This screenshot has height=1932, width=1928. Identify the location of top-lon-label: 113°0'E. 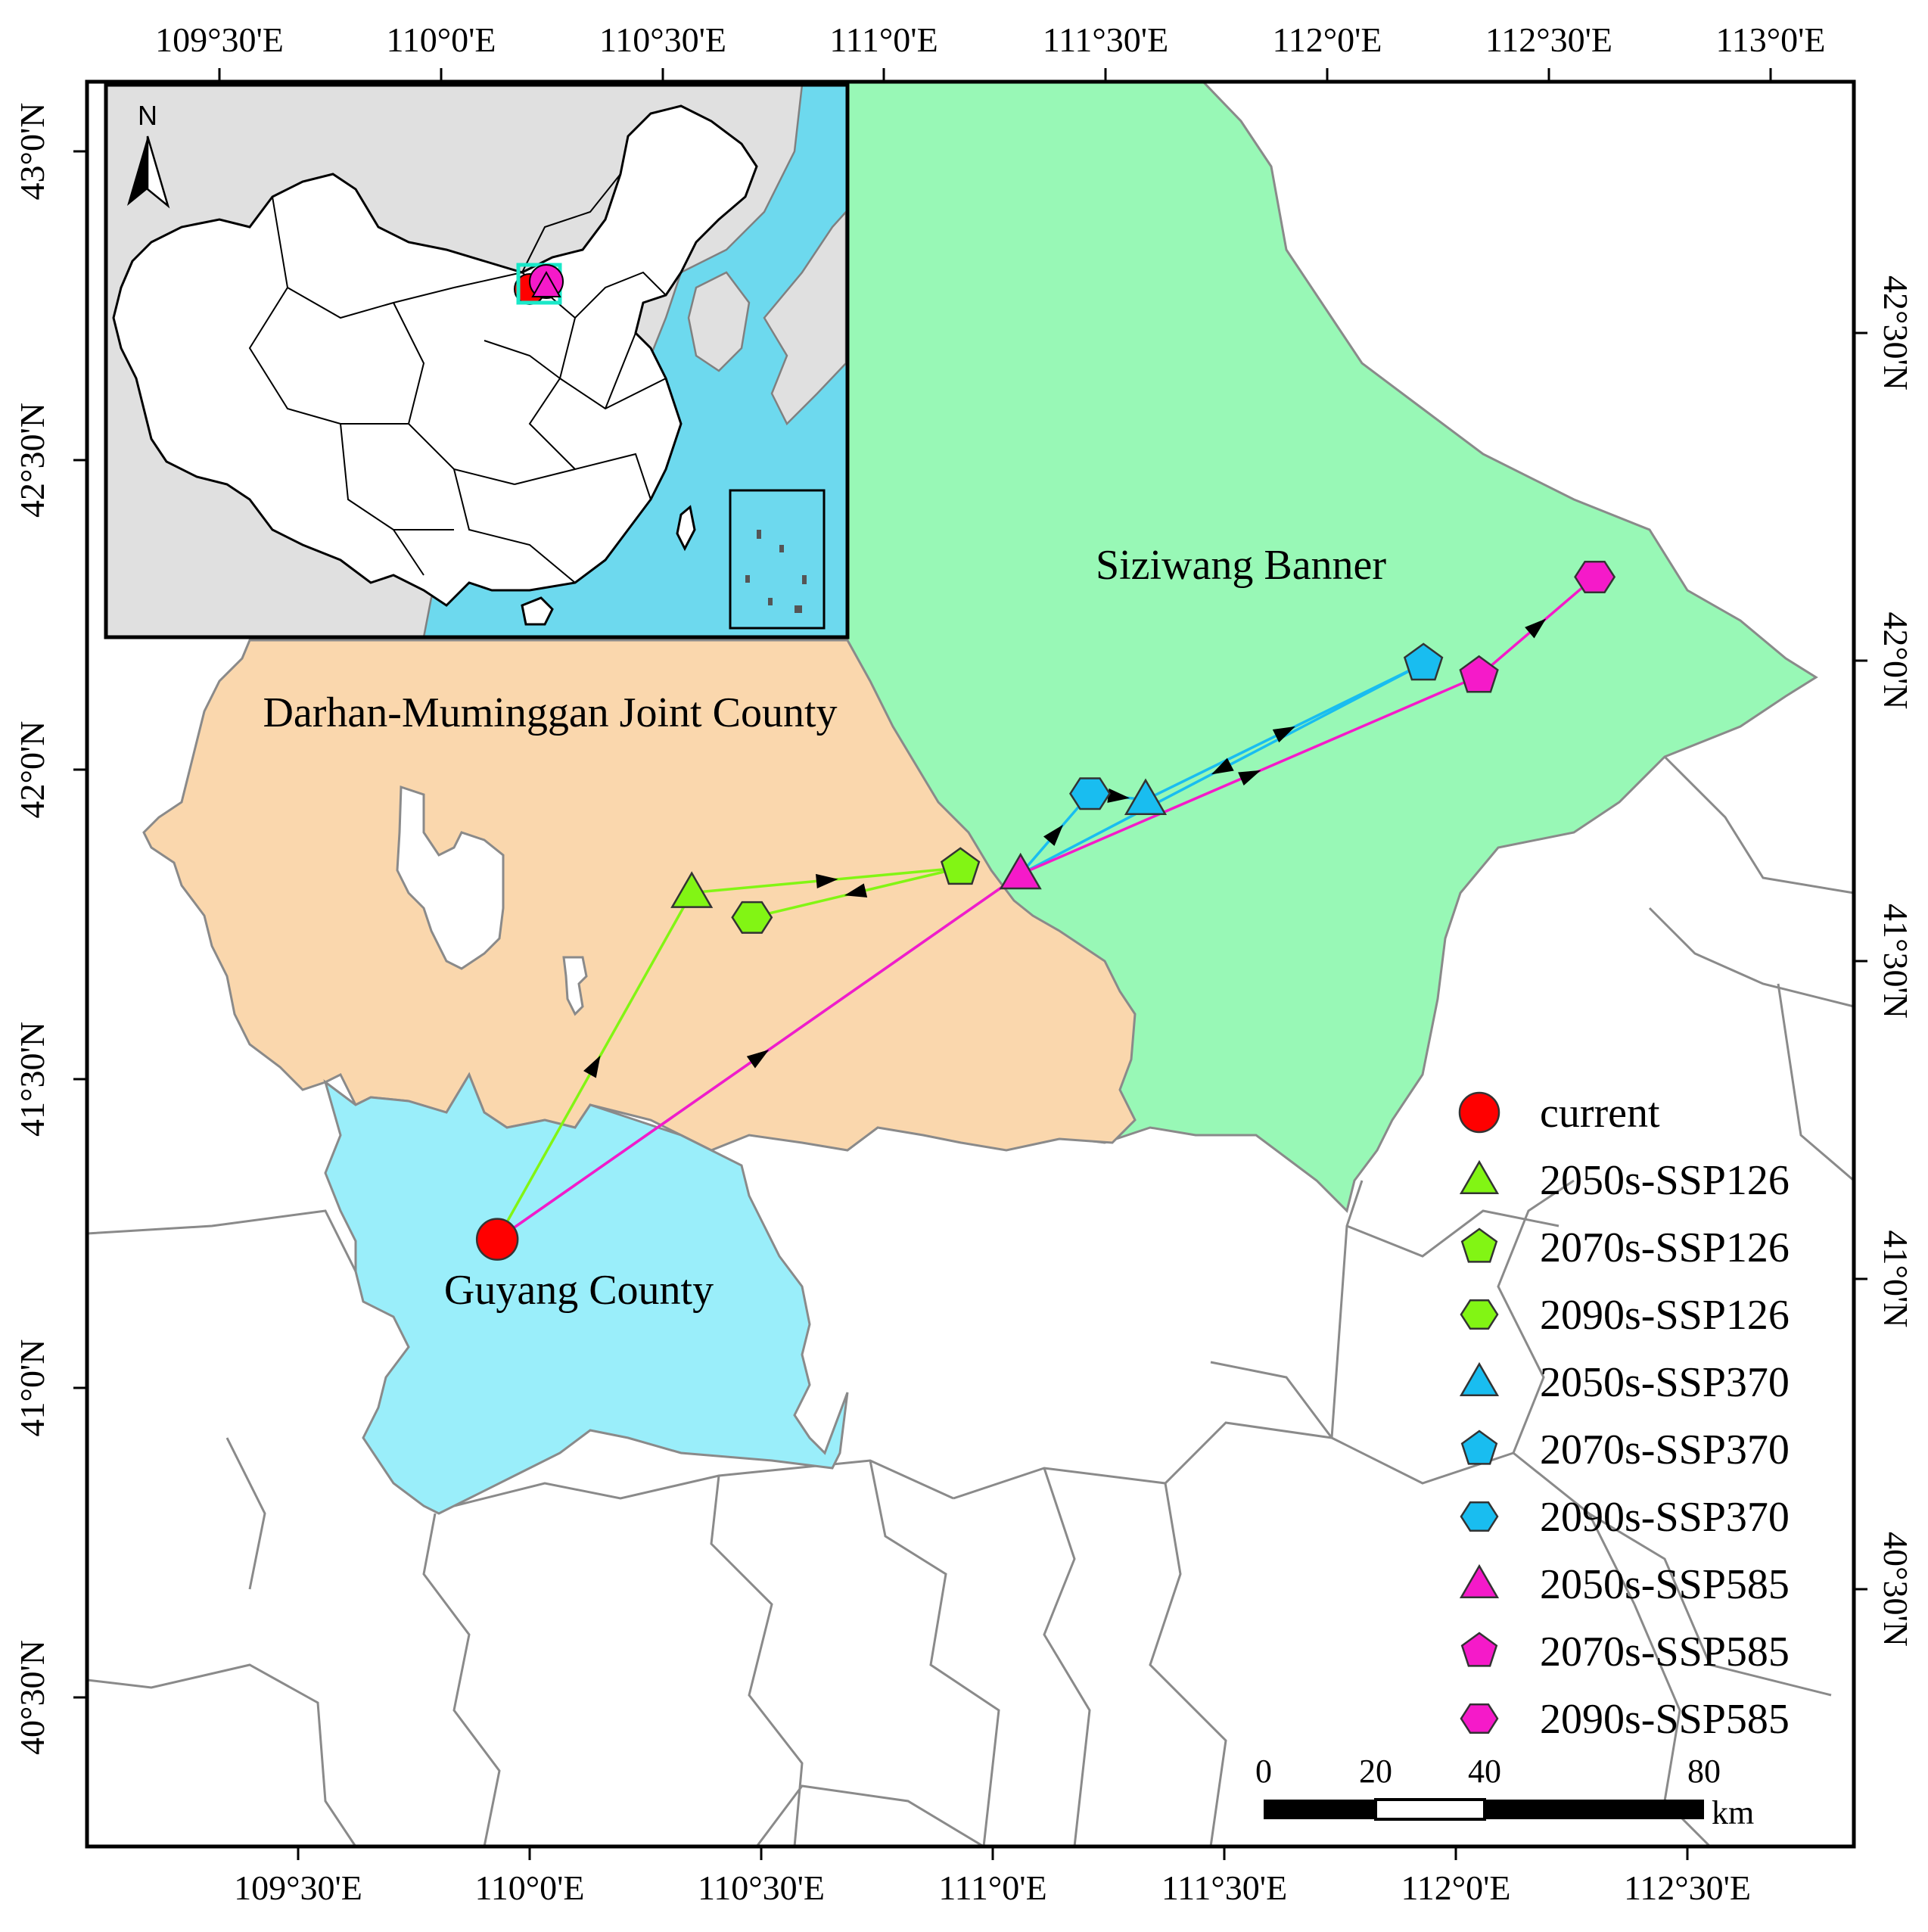
(1770, 39).